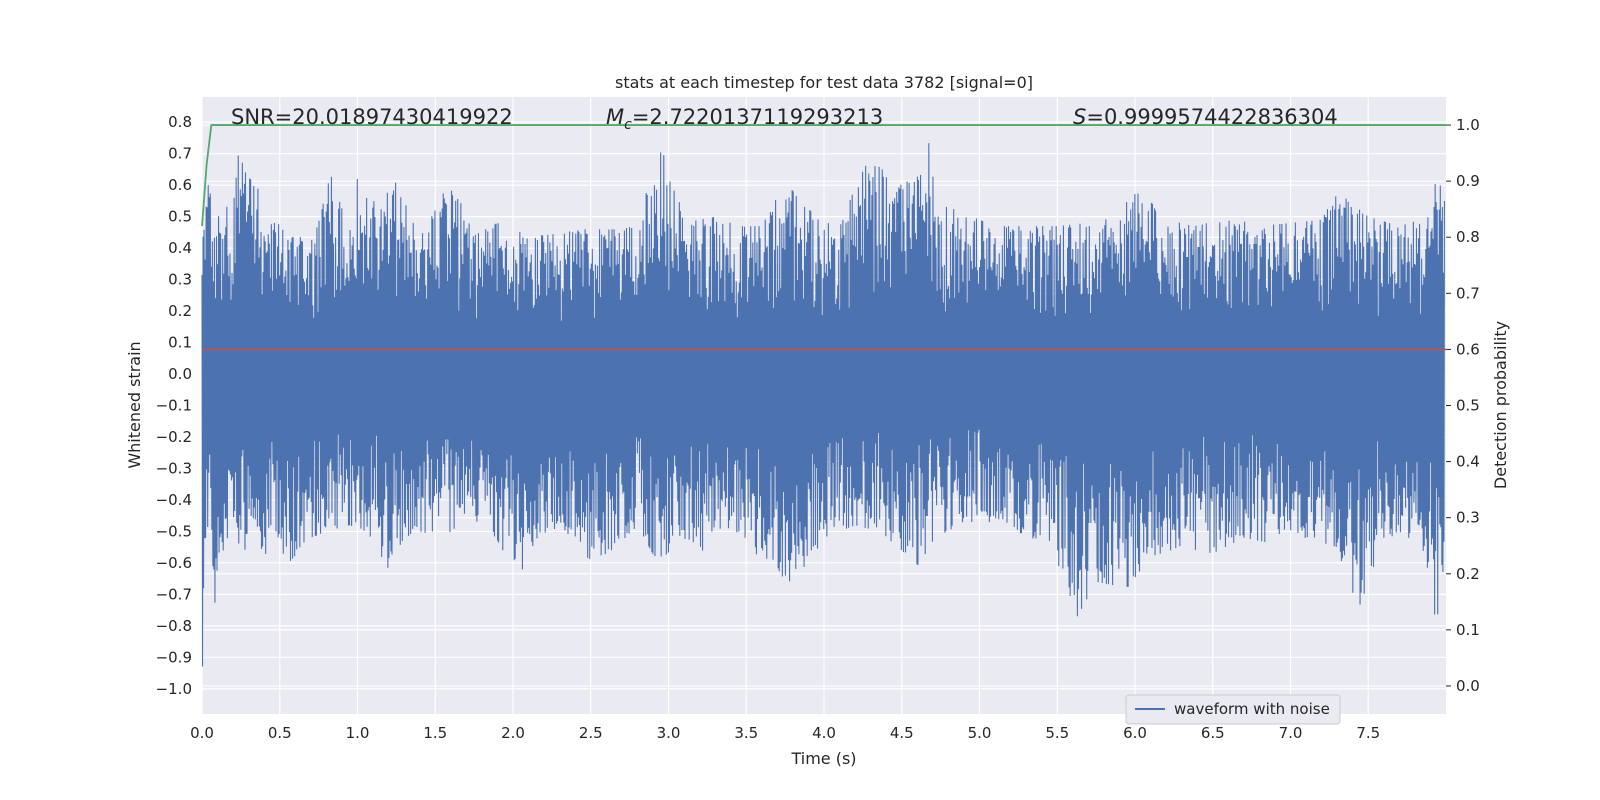 This screenshot has height=800, width=1600. I want to click on score-symbol: S, so click(1079, 117).